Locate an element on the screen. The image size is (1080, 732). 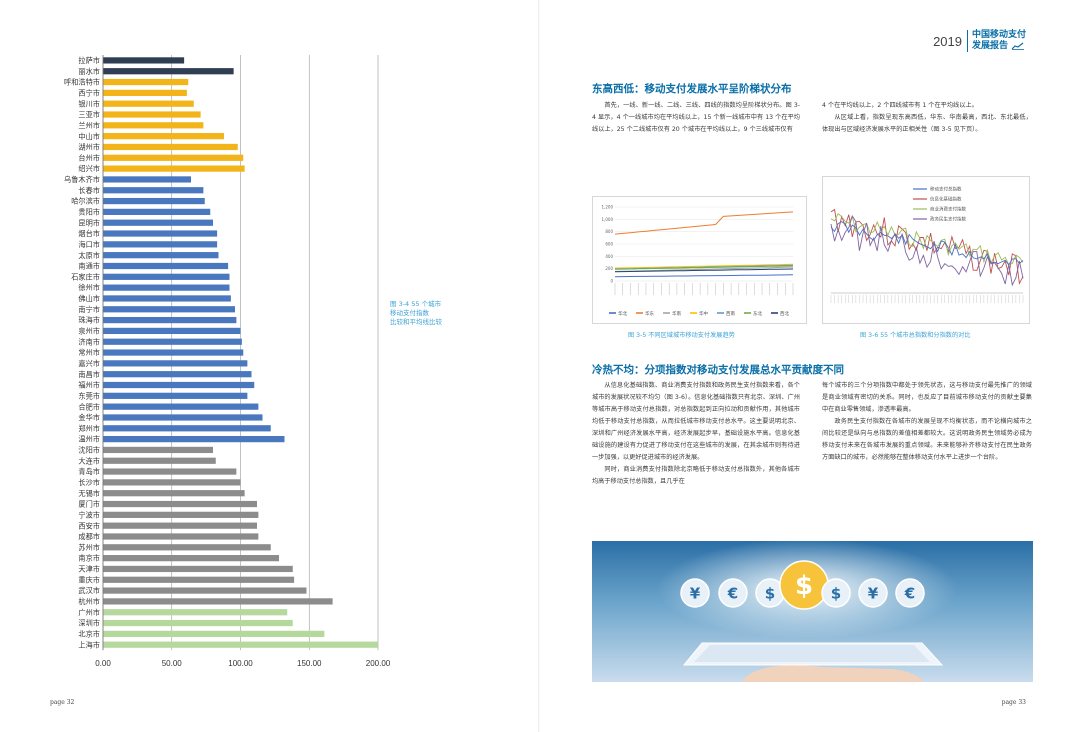
city-label: 海口市 is located at coordinates (89, 244).